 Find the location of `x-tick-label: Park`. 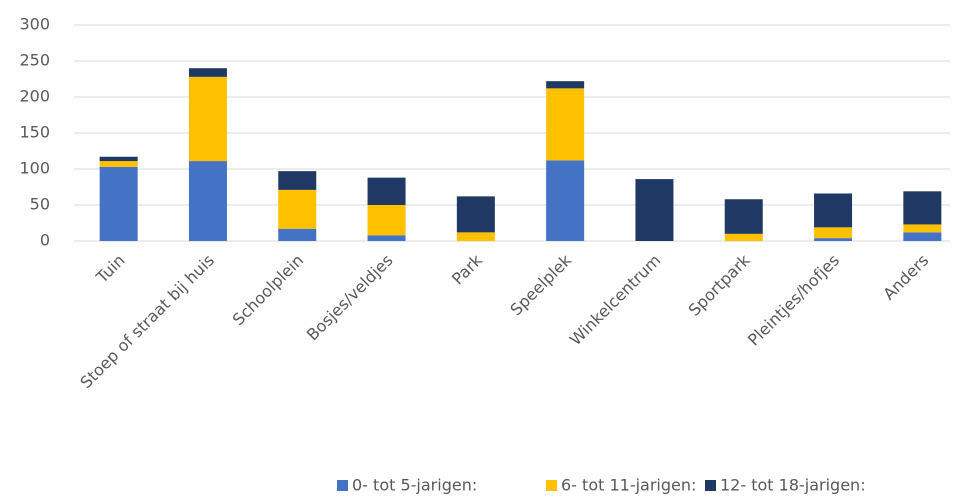

x-tick-label: Park is located at coordinates (467, 269).